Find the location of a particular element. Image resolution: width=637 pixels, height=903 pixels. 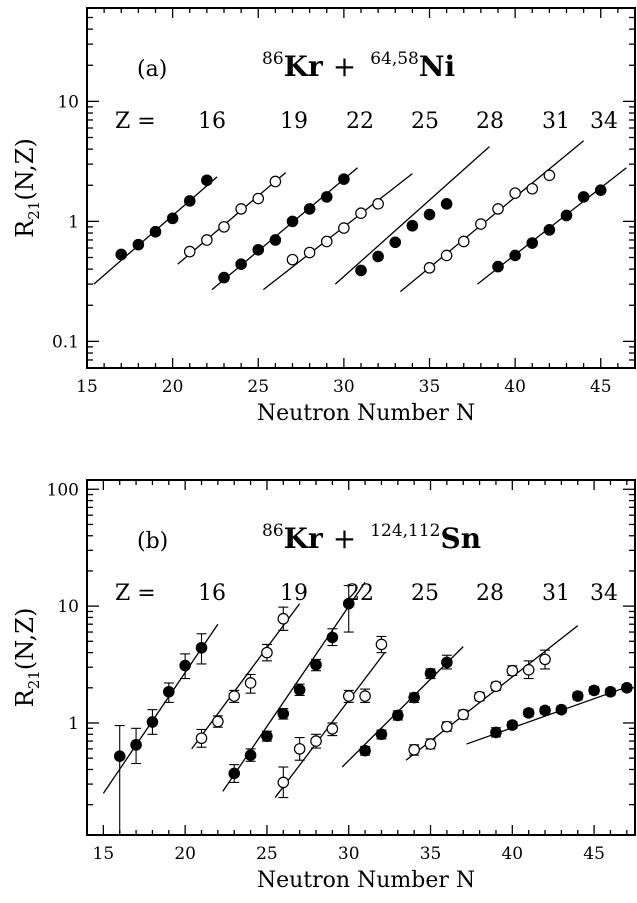

x-tick-label: 30 is located at coordinates (344, 387).